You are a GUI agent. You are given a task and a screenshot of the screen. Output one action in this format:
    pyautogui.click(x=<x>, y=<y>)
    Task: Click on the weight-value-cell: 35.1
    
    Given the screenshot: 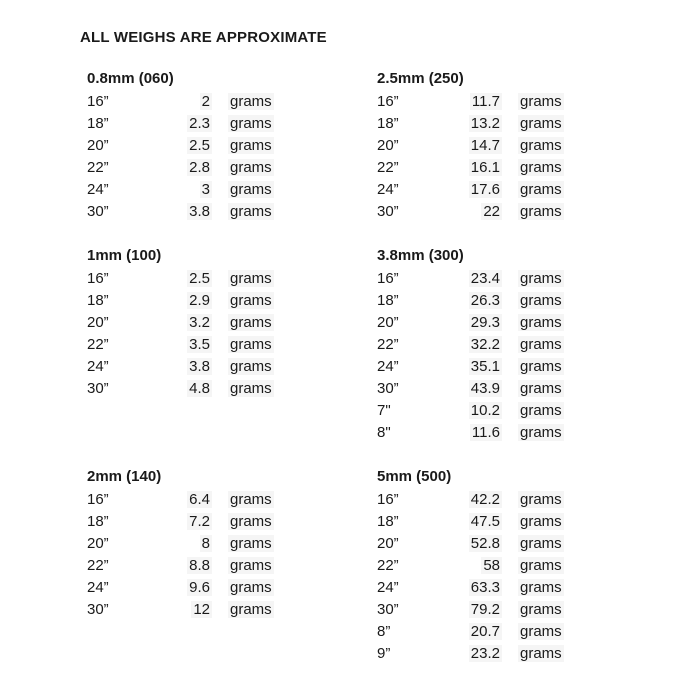 What is the action you would take?
    pyautogui.click(x=472, y=367)
    